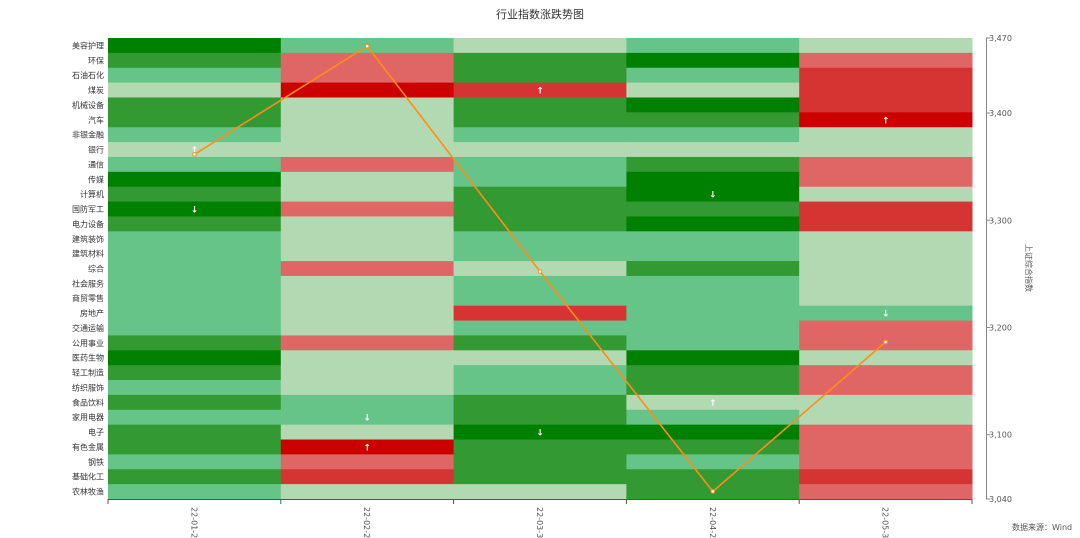 The image size is (1080, 538). I want to click on marker-up-arrow-icon-1: ↑, so click(195, 151).